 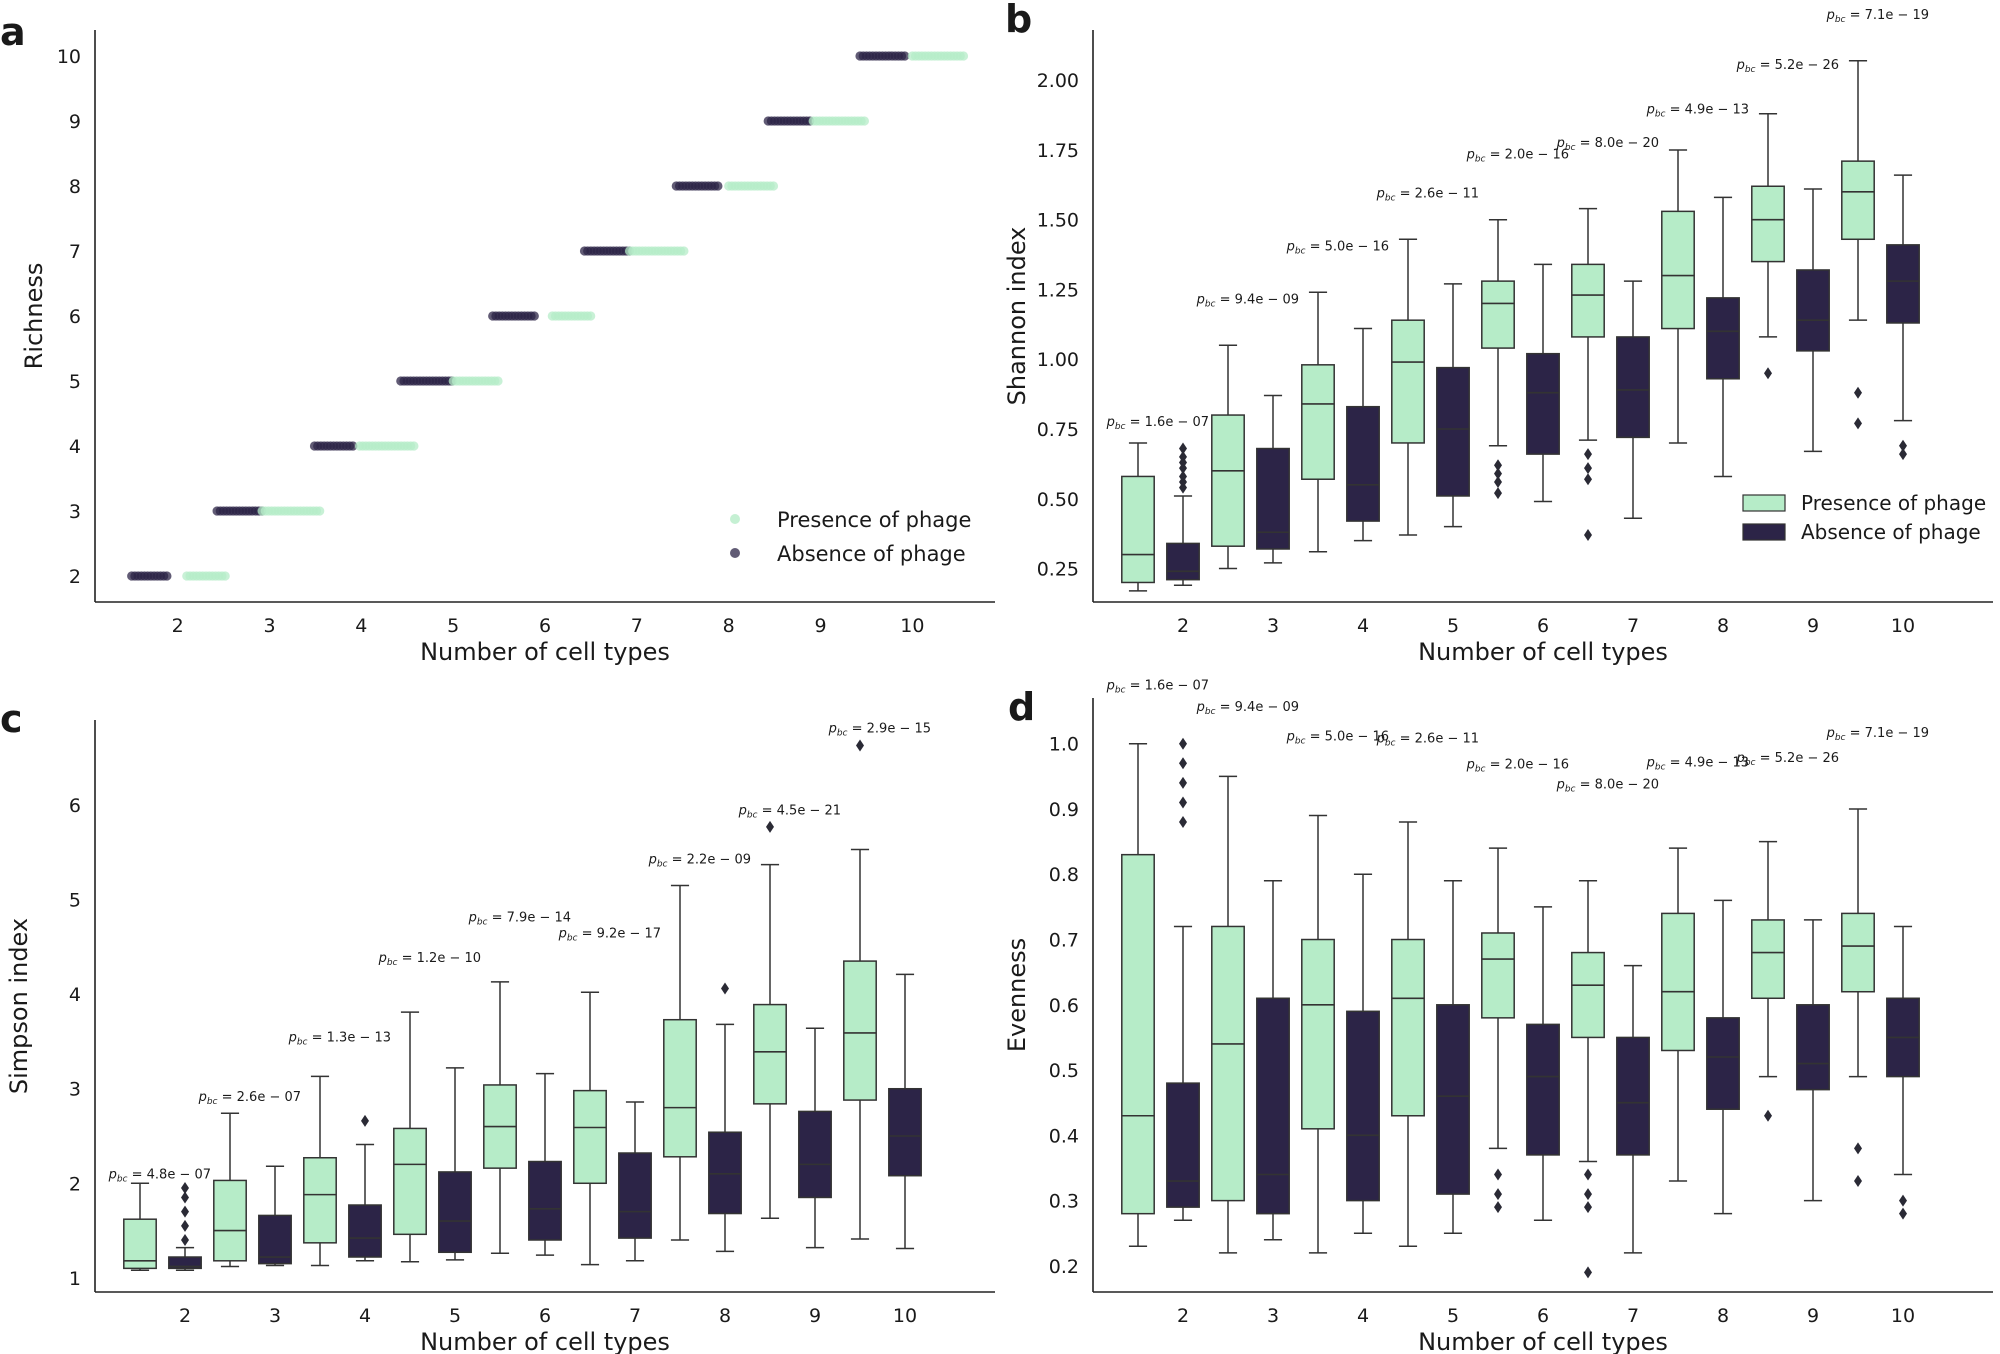 What do you see at coordinates (1258, 707) in the screenshot?
I see `p-value-text: = 9.4e − 09` at bounding box center [1258, 707].